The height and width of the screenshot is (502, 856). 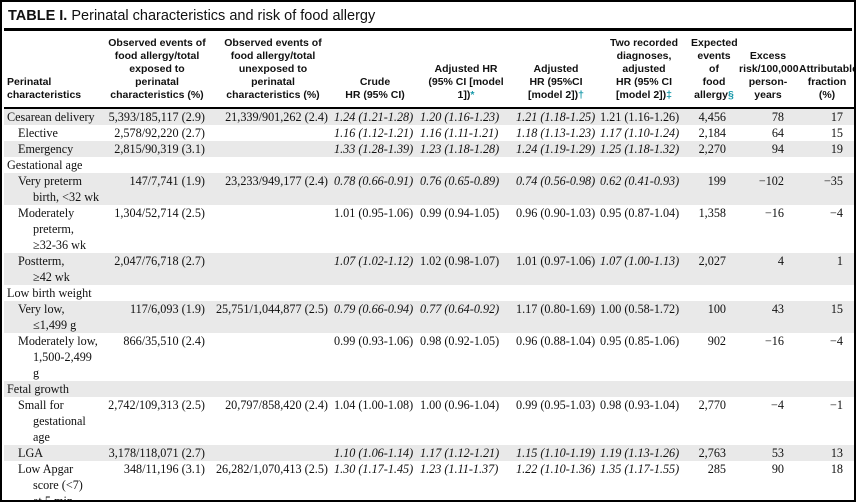 What do you see at coordinates (777, 453) in the screenshot?
I see `cell-excess: 53` at bounding box center [777, 453].